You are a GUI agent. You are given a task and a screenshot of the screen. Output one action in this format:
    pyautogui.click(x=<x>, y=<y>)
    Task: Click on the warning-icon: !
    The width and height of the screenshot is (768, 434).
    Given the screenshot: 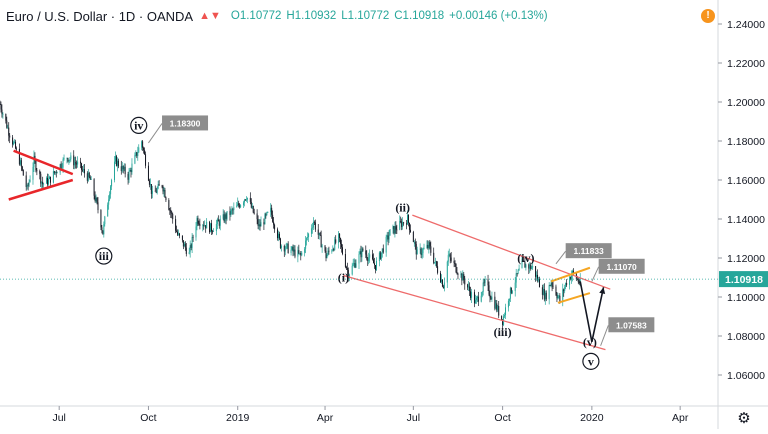 What is the action you would take?
    pyautogui.click(x=708, y=16)
    